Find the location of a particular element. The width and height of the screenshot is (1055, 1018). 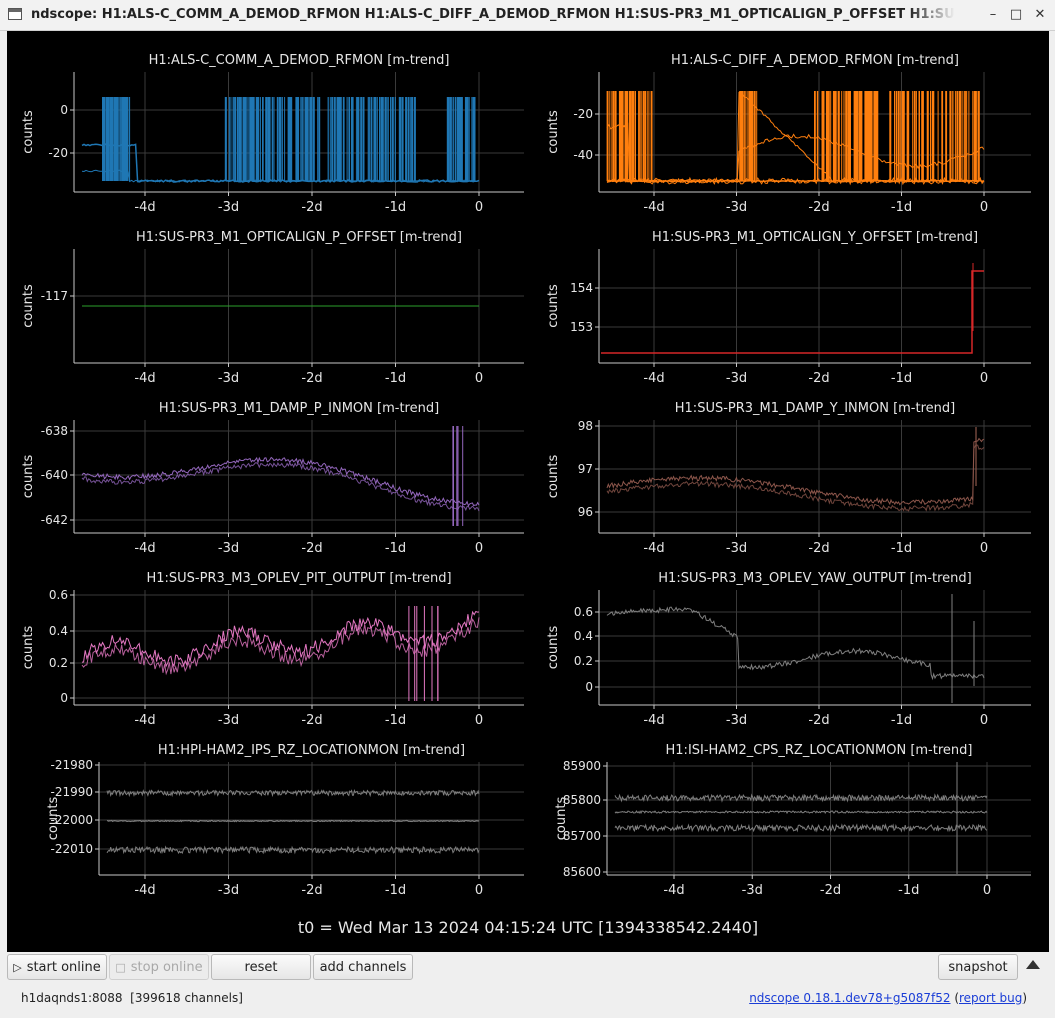

report-bug-link: report bug is located at coordinates (991, 998).